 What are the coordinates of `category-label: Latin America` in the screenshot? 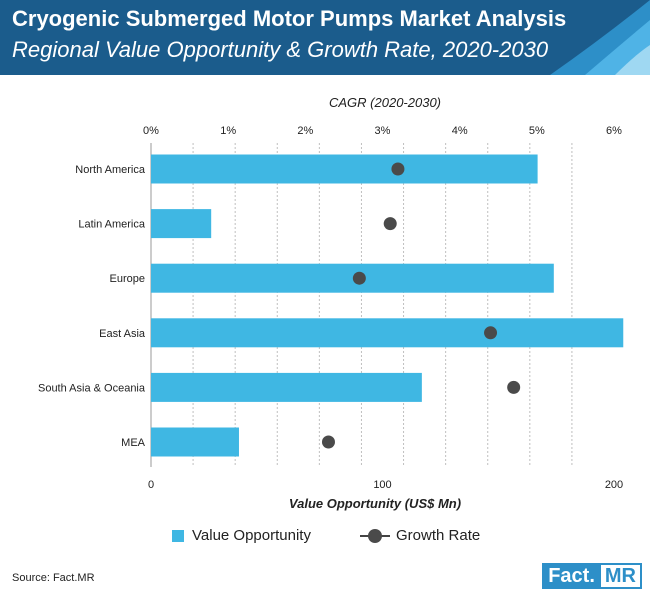 It's located at (112, 225).